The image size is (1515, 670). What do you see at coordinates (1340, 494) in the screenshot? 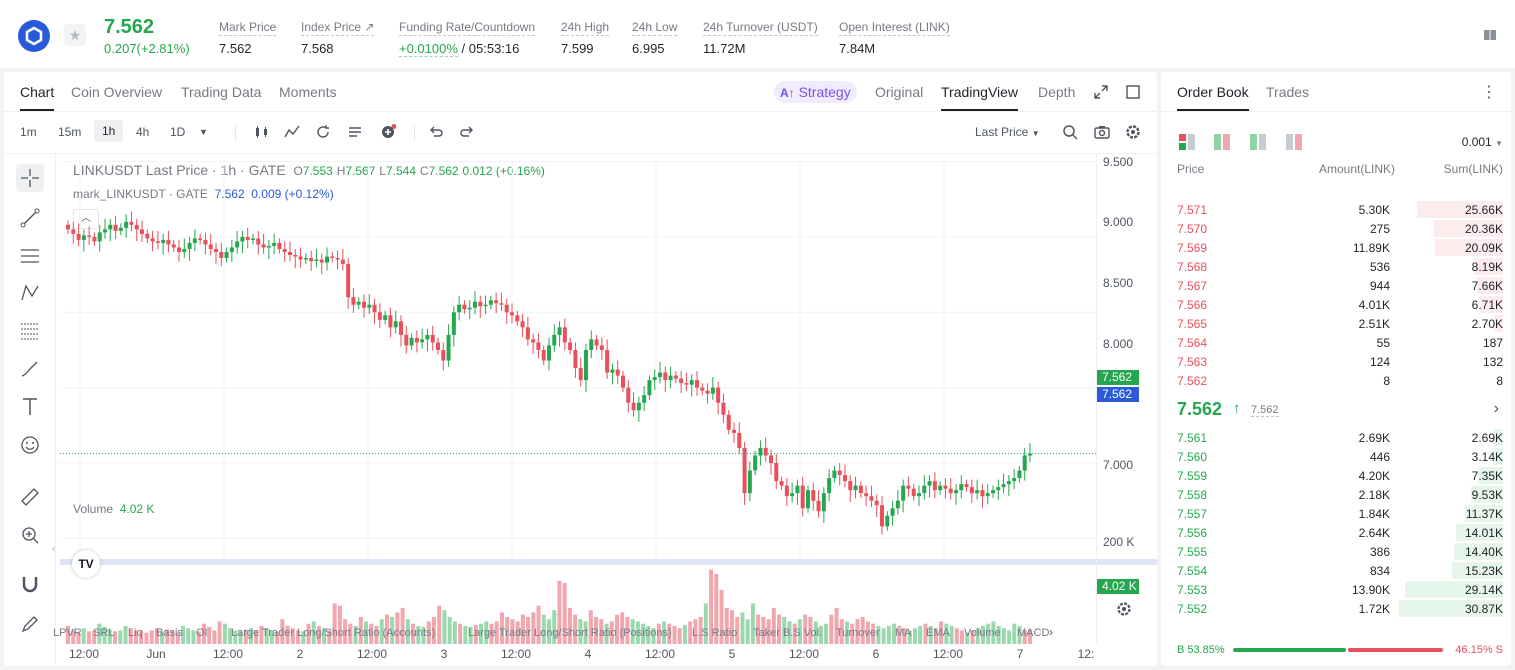
I see `orderbook-row: 7.558 2.18K 9.53K` at bounding box center [1340, 494].